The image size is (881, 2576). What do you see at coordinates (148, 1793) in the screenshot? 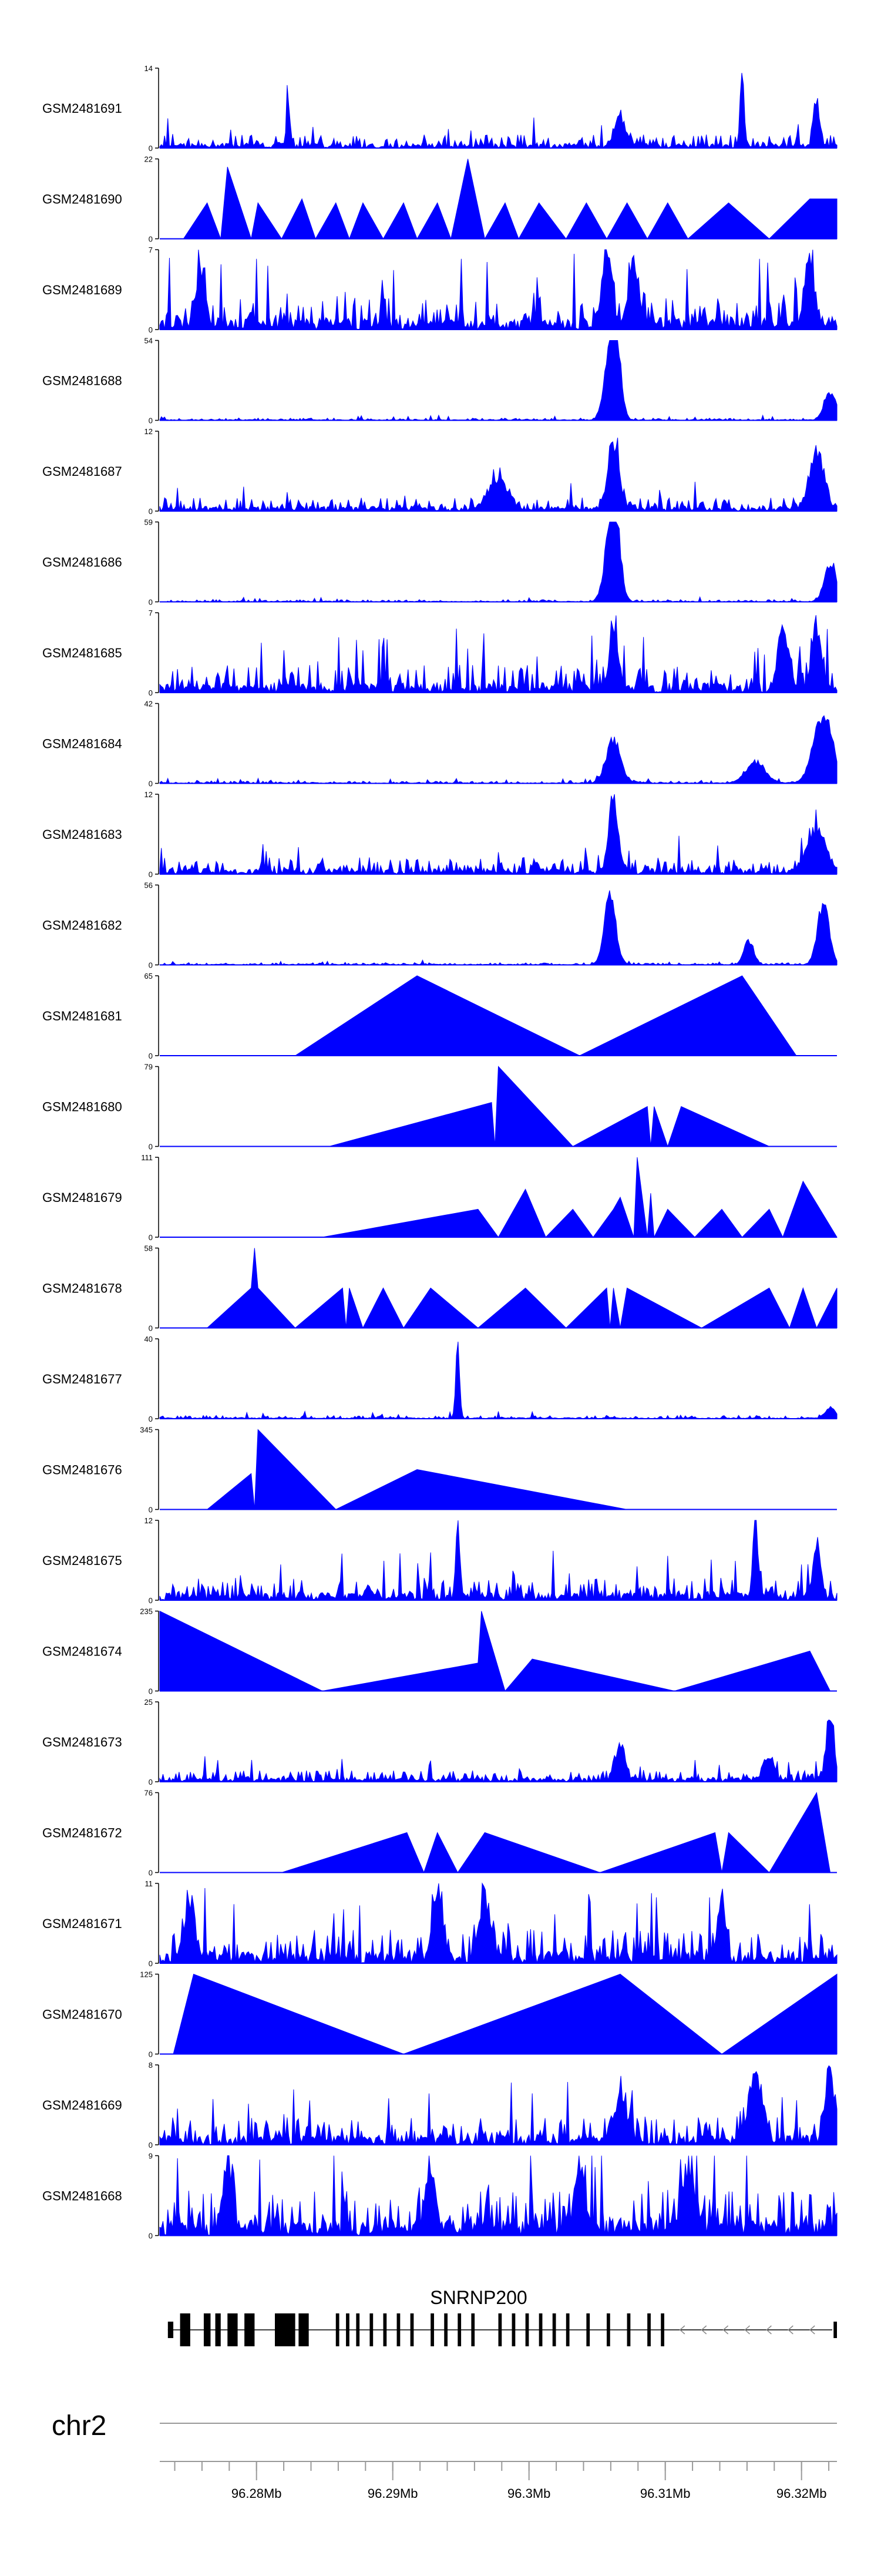
I see `y-tick-label-max: 76` at bounding box center [148, 1793].